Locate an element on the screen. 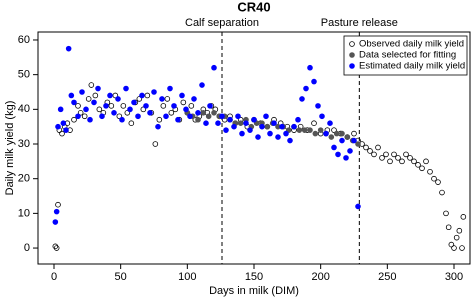  chart-title: CR40 is located at coordinates (253, 7).